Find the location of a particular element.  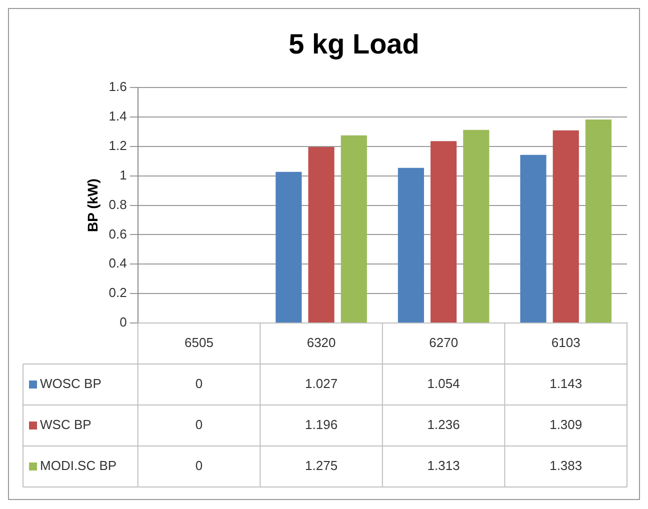

y-tick-label: 0.4 is located at coordinates (117, 263).